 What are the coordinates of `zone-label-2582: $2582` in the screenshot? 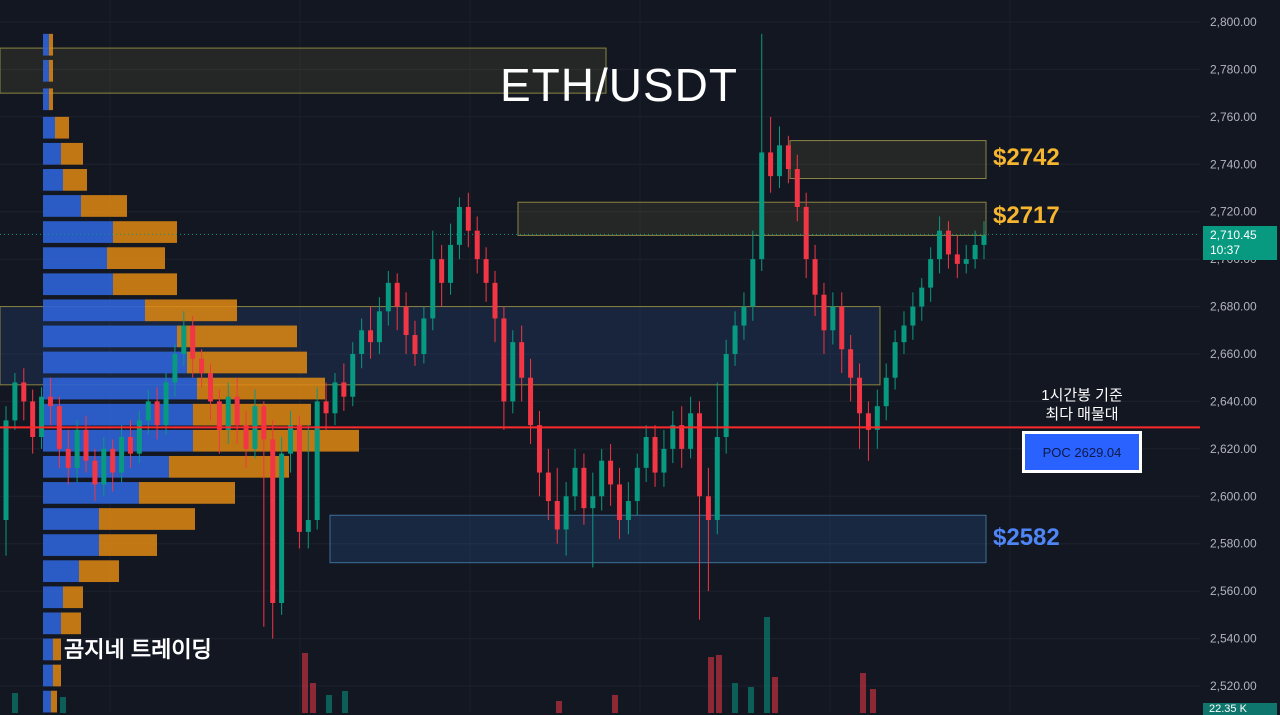 It's located at (1026, 537).